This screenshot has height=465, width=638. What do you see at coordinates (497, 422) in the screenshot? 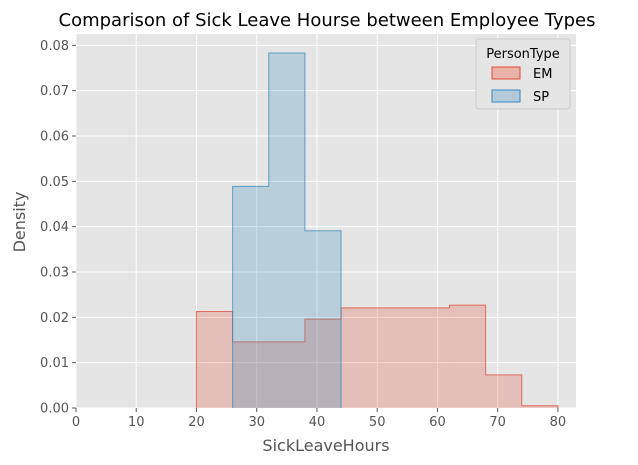
I see `x-tick-label: 70` at bounding box center [497, 422].